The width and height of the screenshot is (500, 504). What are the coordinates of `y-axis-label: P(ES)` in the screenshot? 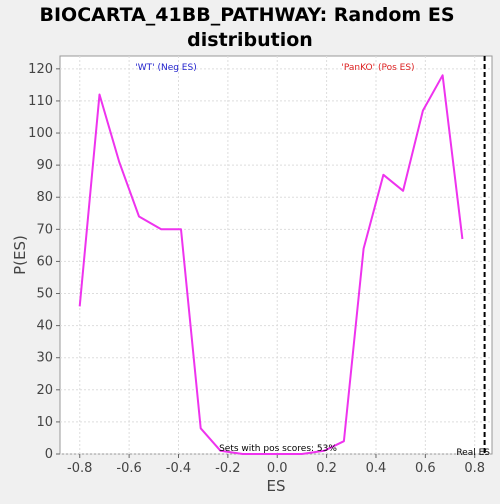 It's located at (20, 255).